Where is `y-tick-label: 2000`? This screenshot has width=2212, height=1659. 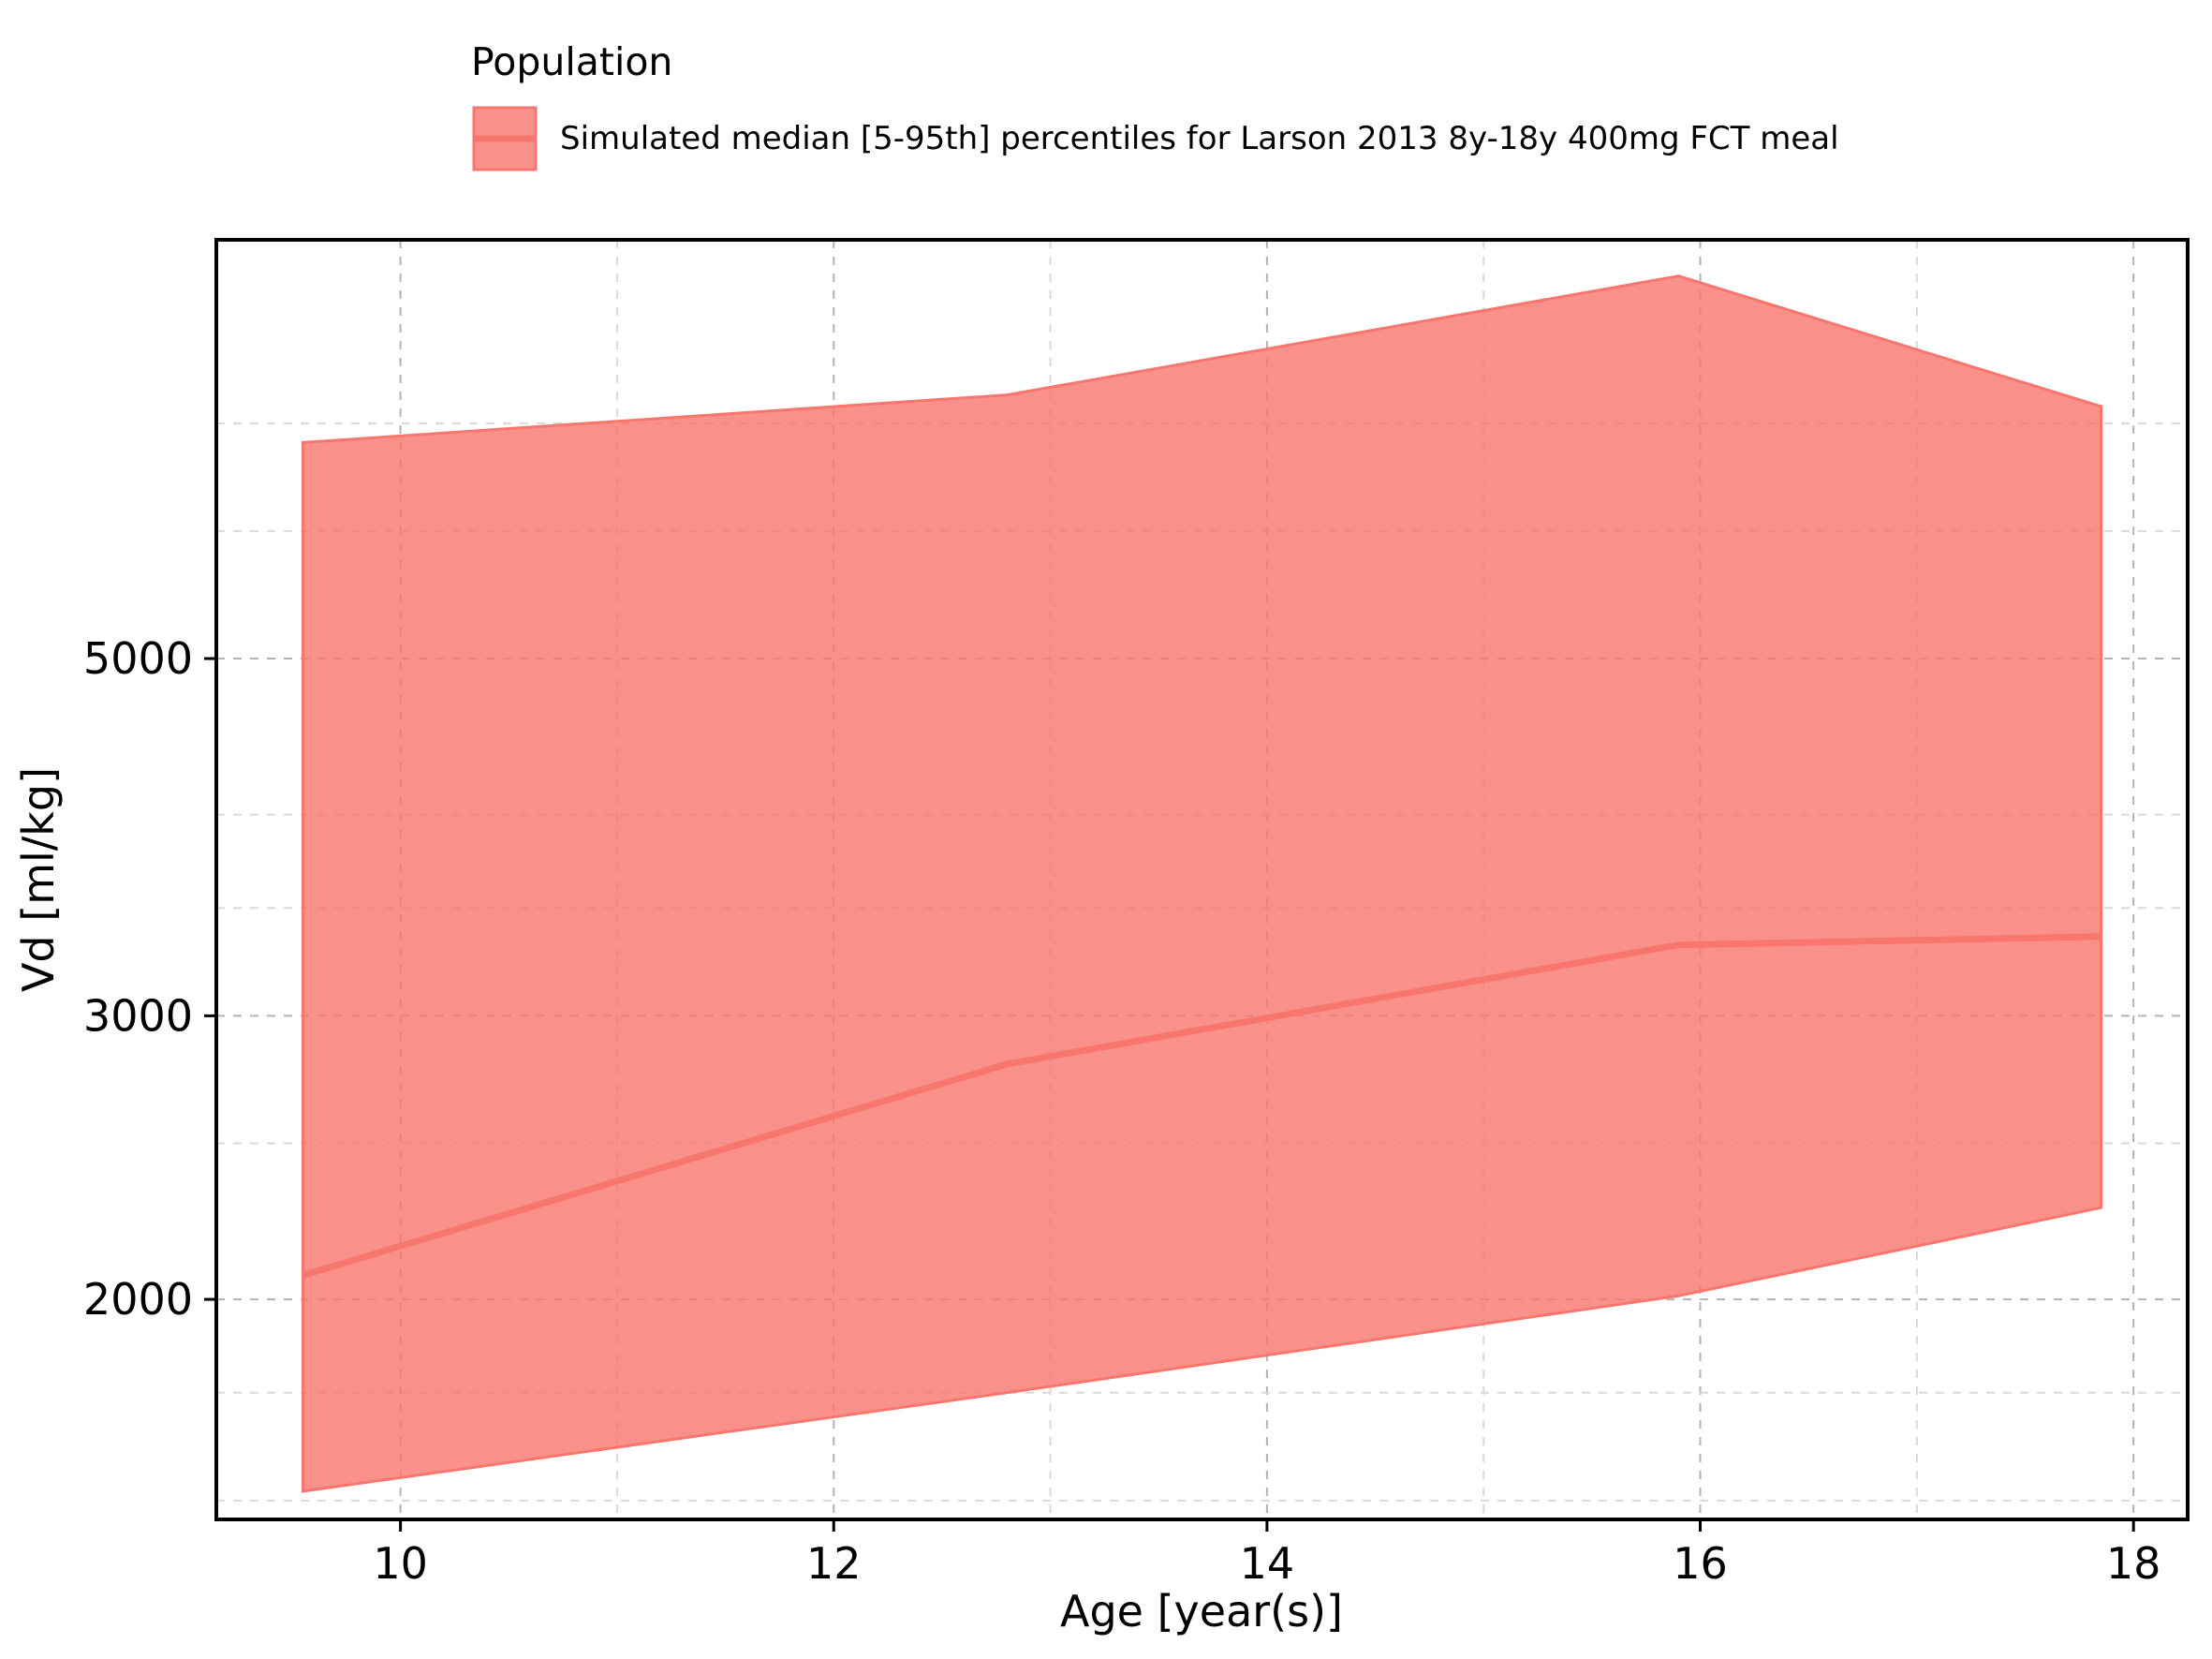
y-tick-label: 2000 is located at coordinates (138, 1300).